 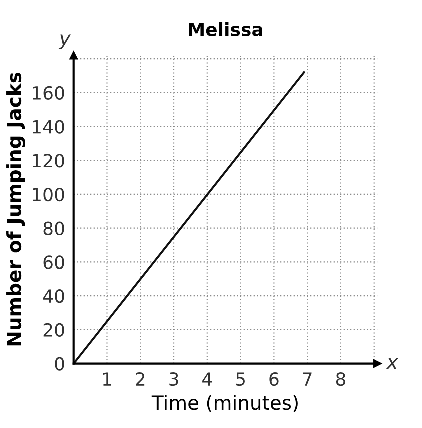 What do you see at coordinates (65, 42) in the screenshot?
I see `text: y` at bounding box center [65, 42].